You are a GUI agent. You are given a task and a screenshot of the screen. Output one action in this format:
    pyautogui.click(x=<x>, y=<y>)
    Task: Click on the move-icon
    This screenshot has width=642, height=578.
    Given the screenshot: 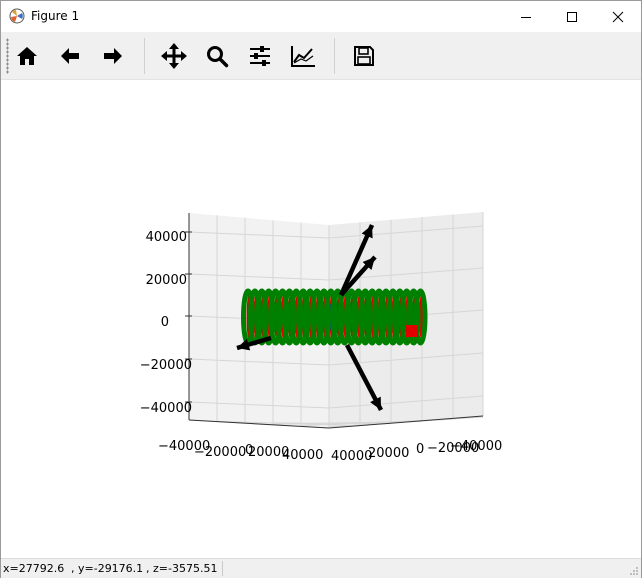 What is the action you would take?
    pyautogui.click(x=174, y=56)
    